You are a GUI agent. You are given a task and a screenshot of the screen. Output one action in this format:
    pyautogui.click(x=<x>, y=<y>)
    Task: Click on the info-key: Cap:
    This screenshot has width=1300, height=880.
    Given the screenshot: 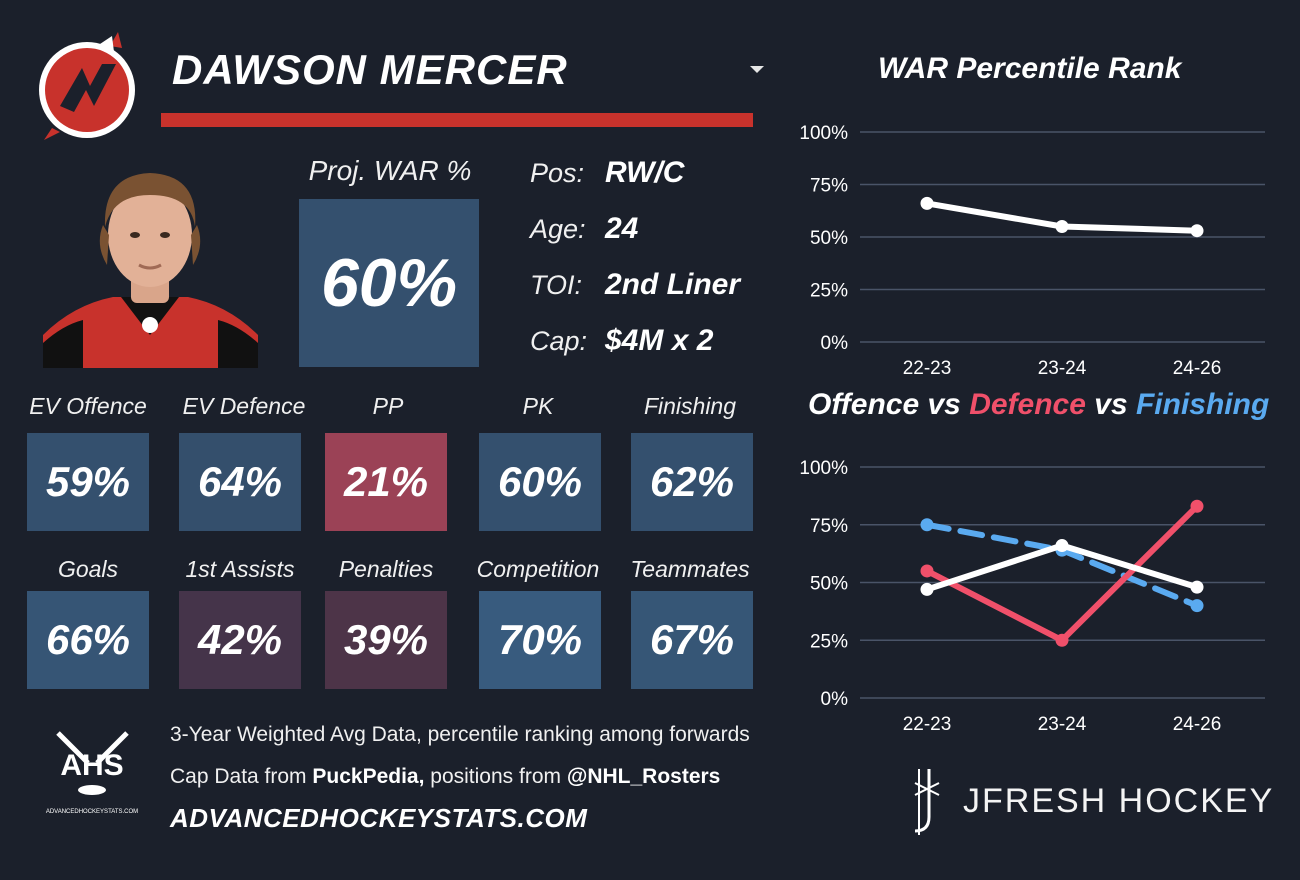 What is the action you would take?
    pyautogui.click(x=559, y=340)
    